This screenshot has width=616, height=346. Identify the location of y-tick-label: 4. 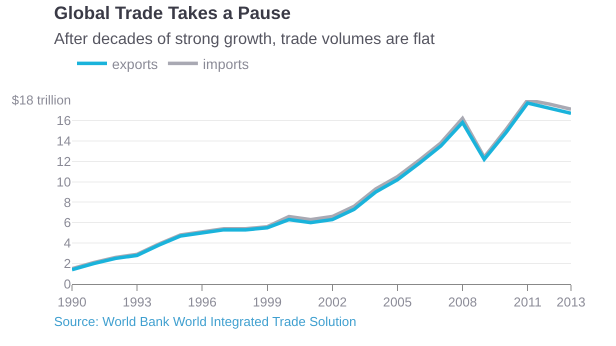
(67, 243).